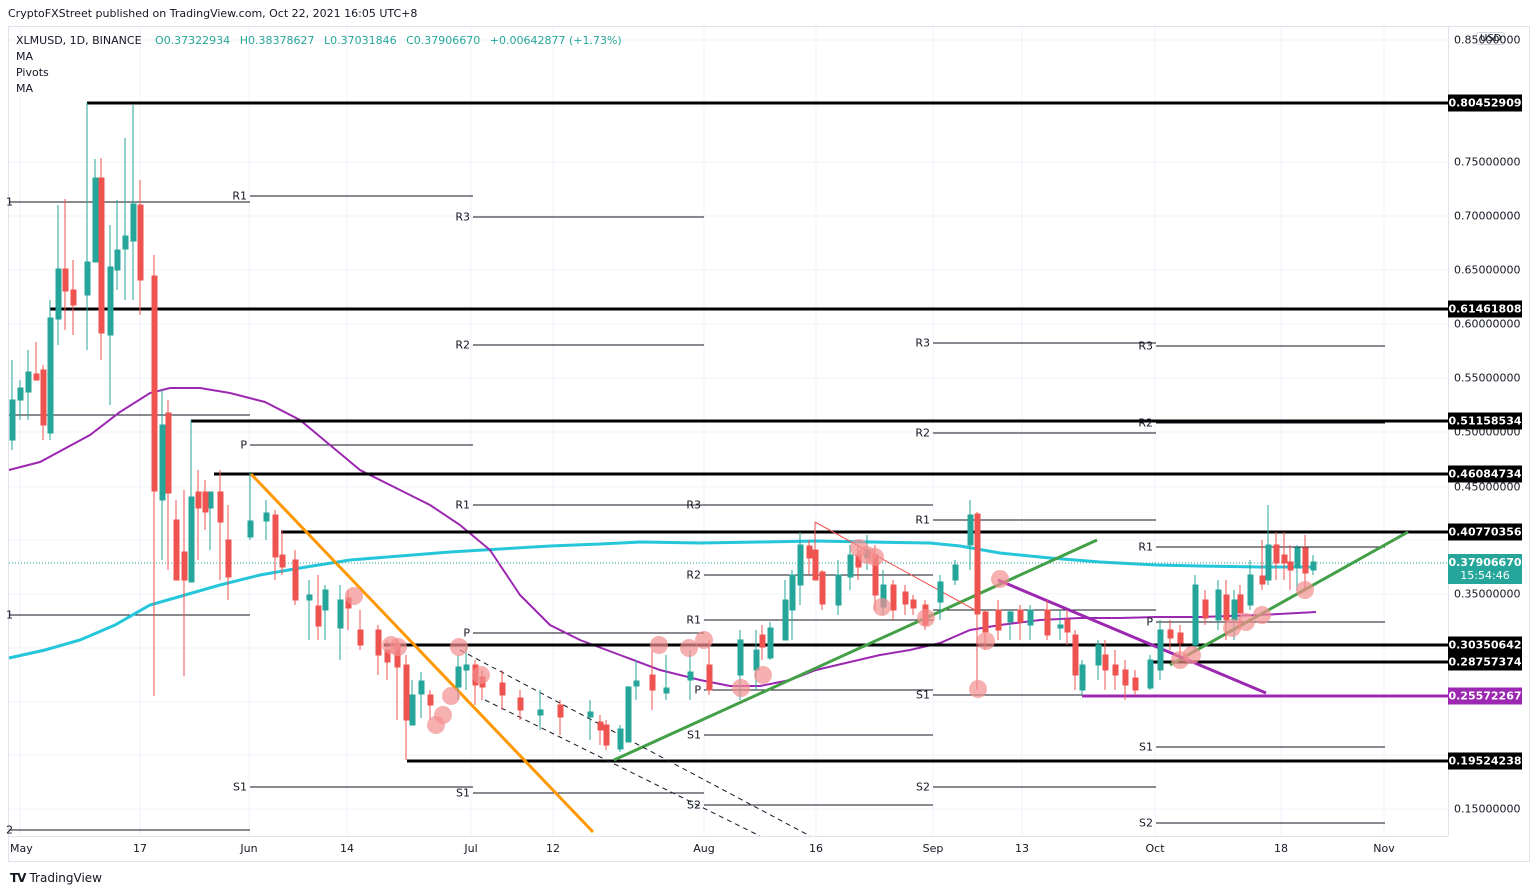 This screenshot has width=1536, height=894. Describe the element at coordinates (1487, 324) in the screenshot. I see `price-tick: 0.60000000` at that location.